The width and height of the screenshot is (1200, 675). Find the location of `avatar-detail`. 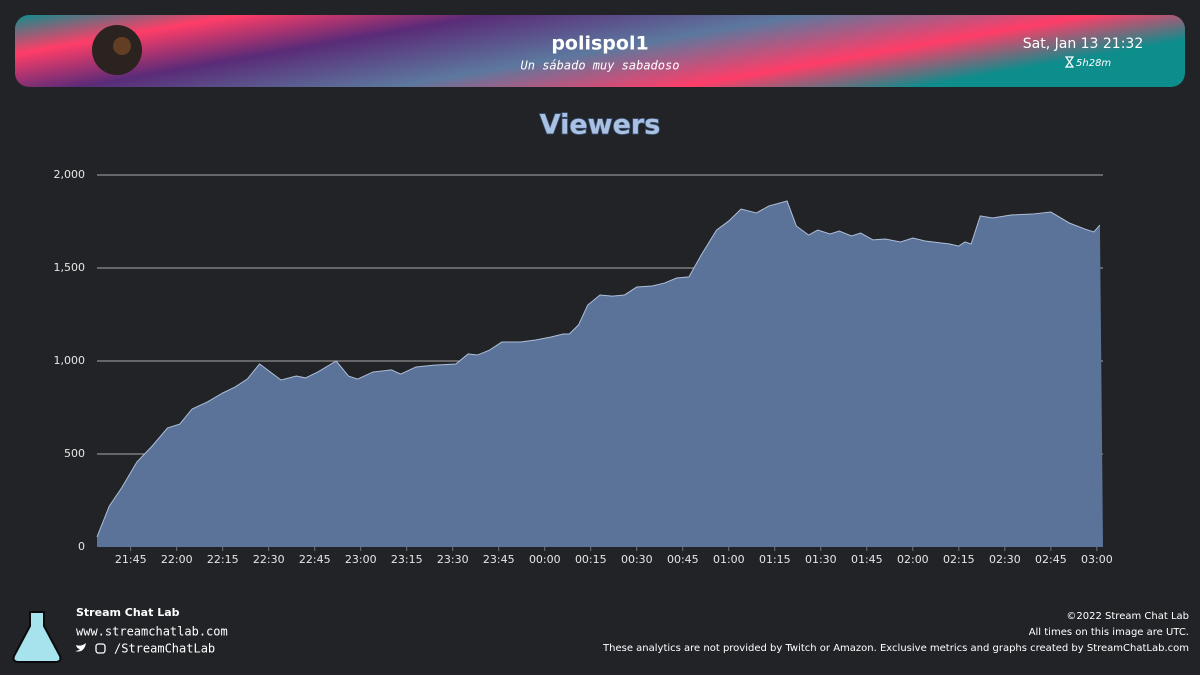

avatar-detail is located at coordinates (122, 46).